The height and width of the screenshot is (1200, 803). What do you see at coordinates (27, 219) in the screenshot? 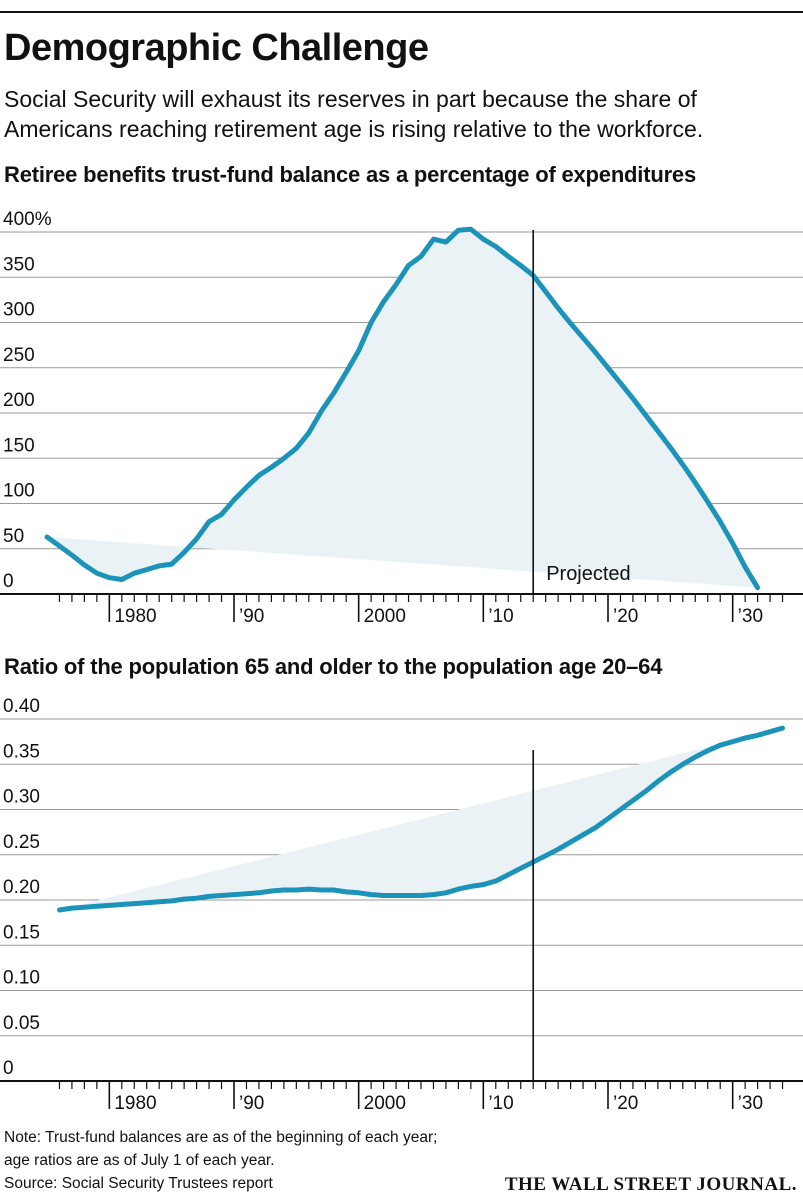
I see `chart1-y-tick-label: 400%` at bounding box center [27, 219].